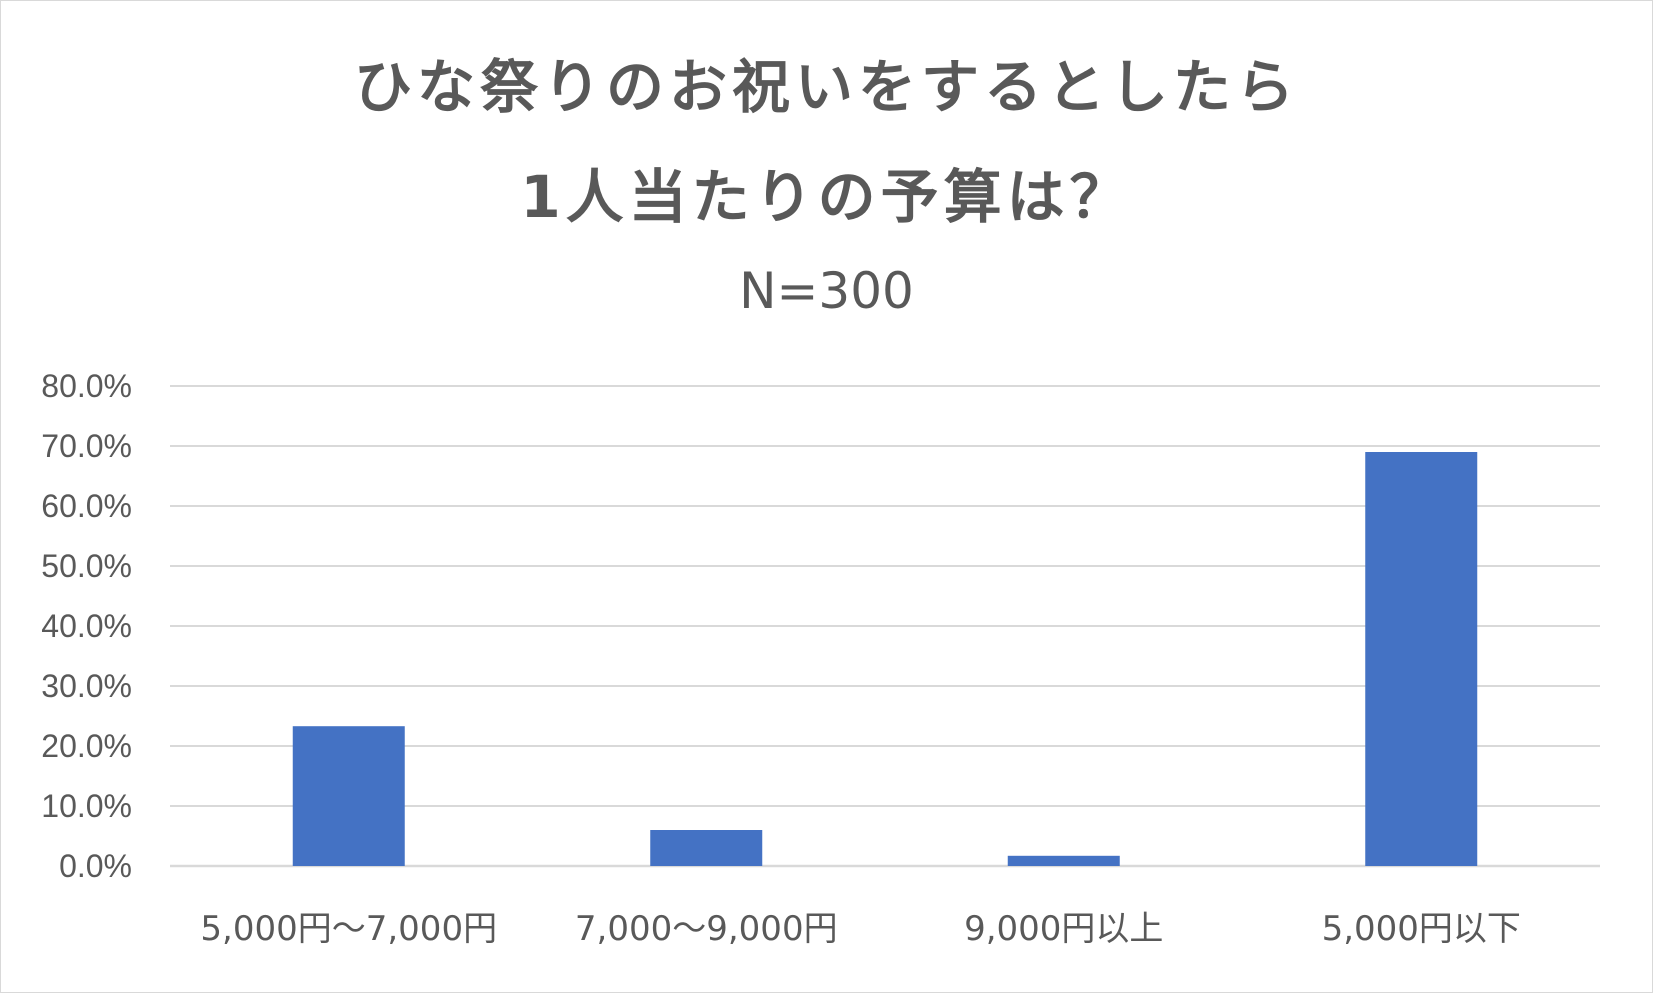 Image resolution: width=1653 pixels, height=993 pixels. I want to click on y-tick-label: 0.0%, so click(95, 866).